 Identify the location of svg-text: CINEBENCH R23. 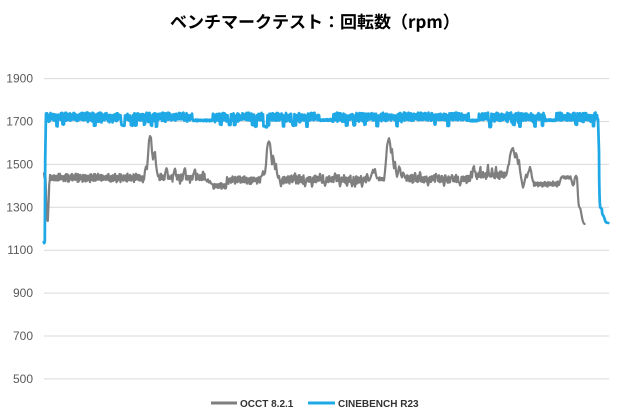
(378, 404).